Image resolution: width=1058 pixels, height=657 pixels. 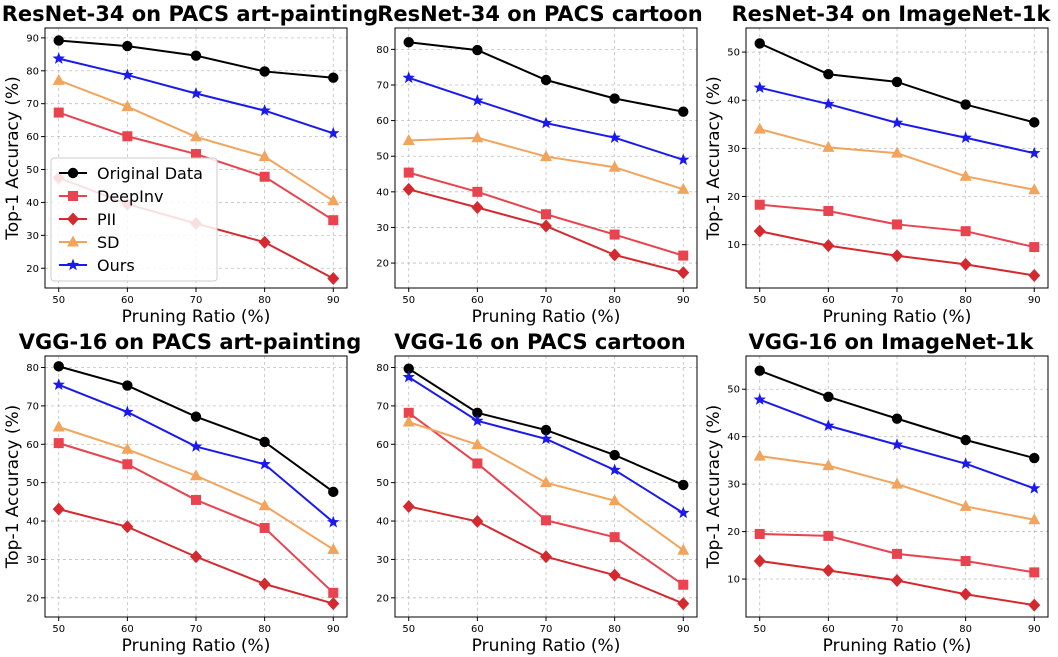 I want to click on legend-box, so click(x=134, y=219).